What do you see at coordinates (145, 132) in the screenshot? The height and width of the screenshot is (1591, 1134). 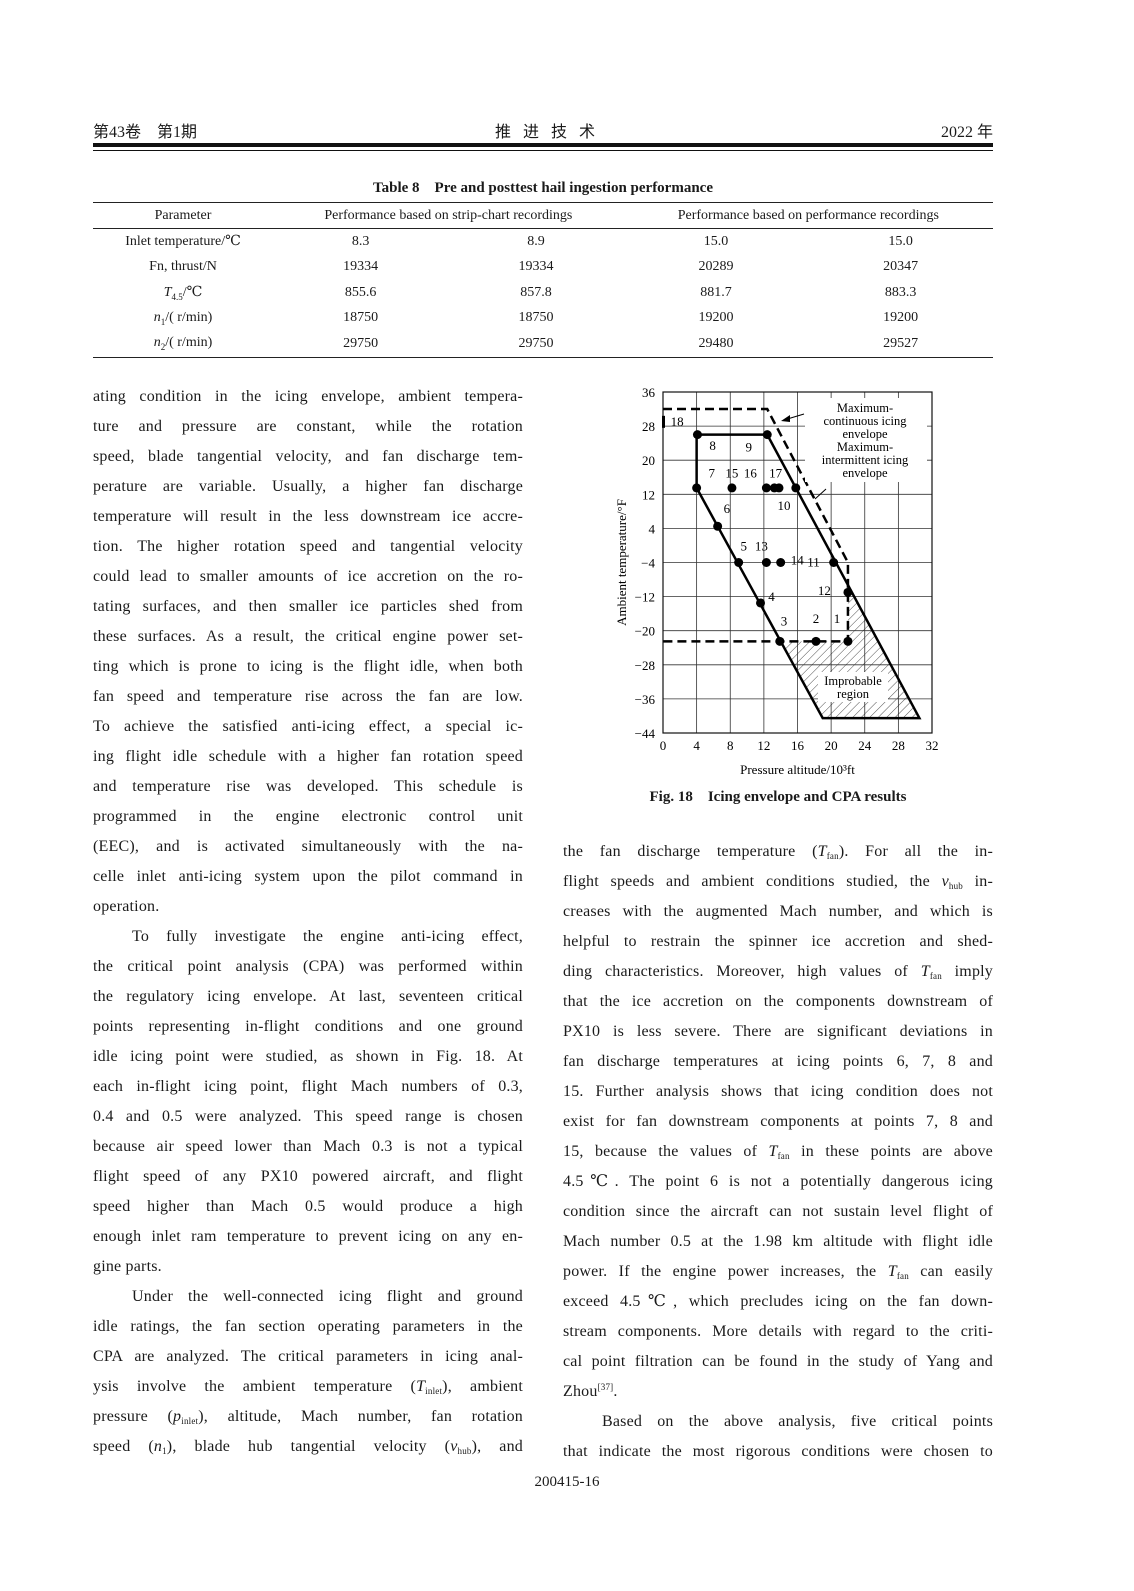 I see `header-volume-issue: 第43卷 第1期` at bounding box center [145, 132].